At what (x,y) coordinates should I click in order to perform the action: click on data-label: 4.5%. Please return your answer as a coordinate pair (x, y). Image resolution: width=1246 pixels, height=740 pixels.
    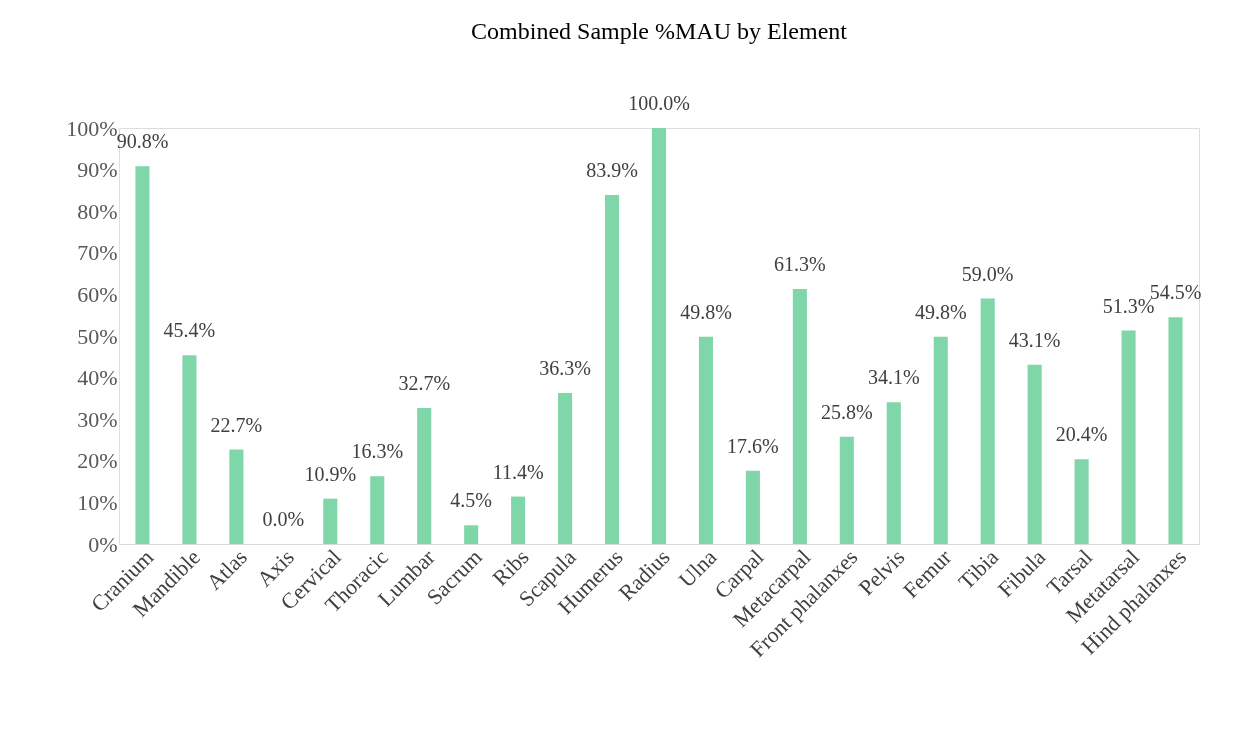
    Looking at the image, I should click on (471, 500).